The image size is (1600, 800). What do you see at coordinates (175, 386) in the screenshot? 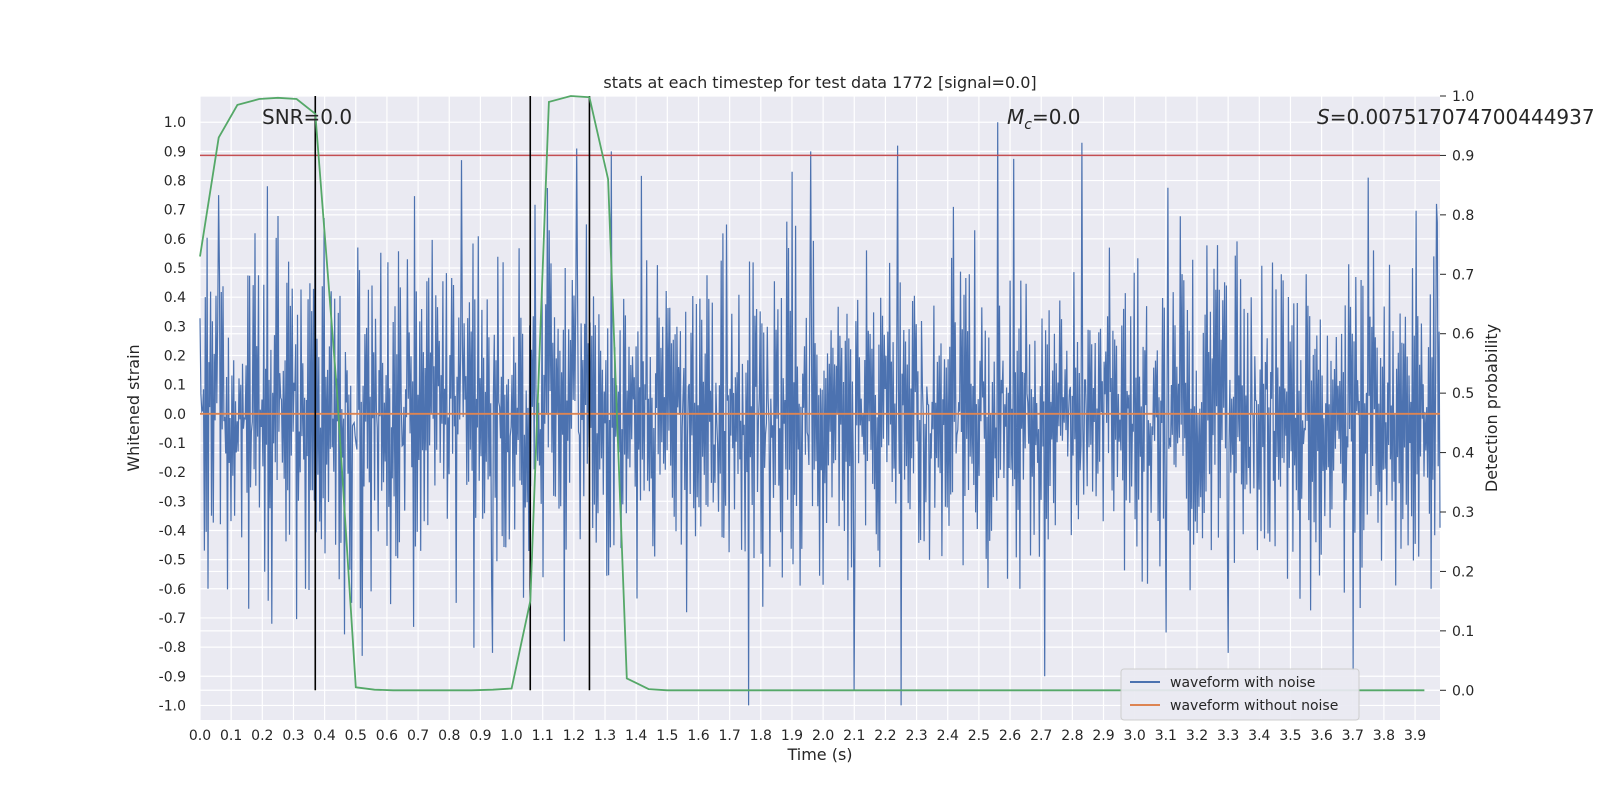
I see `y-left-tick-label: 0.1` at bounding box center [175, 386].